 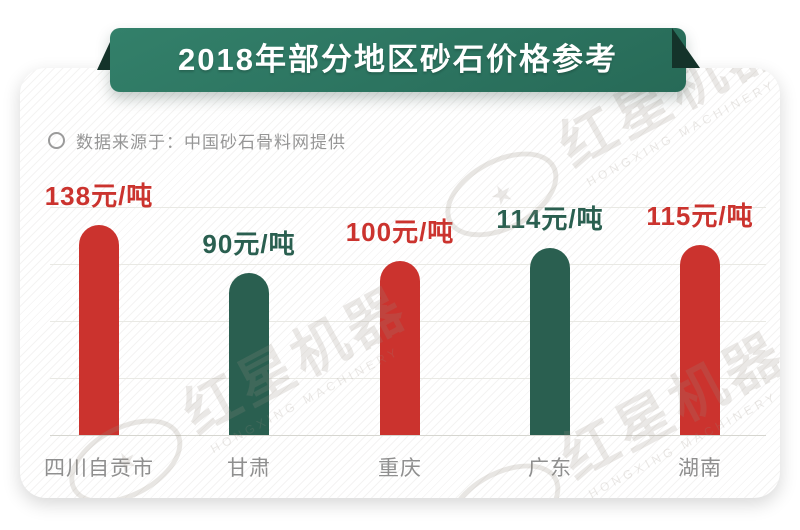 What do you see at coordinates (99, 468) in the screenshot?
I see `category-label: 四川自贡市` at bounding box center [99, 468].